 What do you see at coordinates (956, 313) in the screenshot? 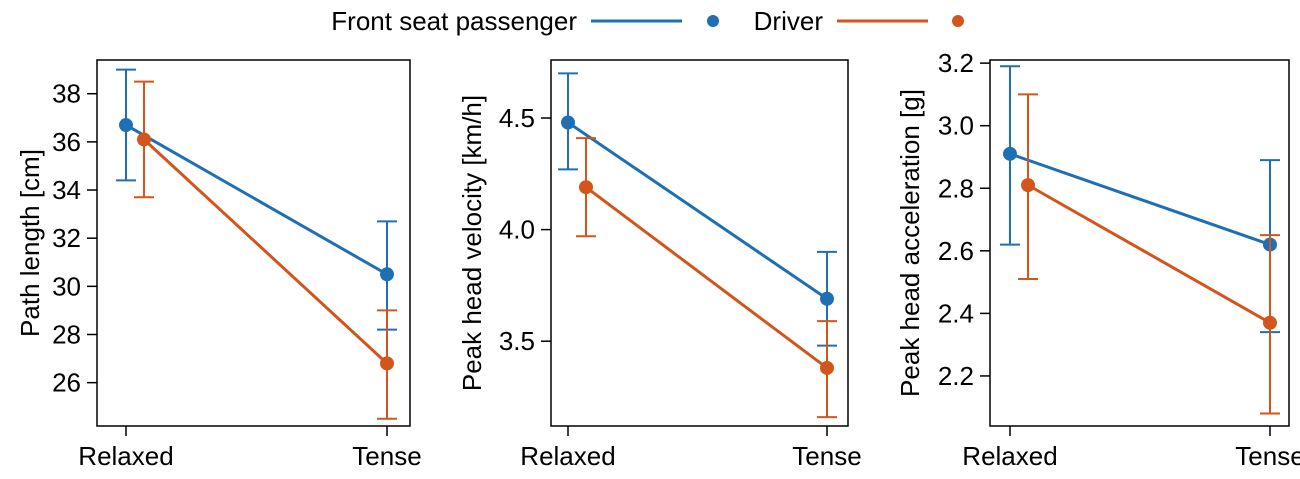
I see `y-tick-label: 2.4` at bounding box center [956, 313].